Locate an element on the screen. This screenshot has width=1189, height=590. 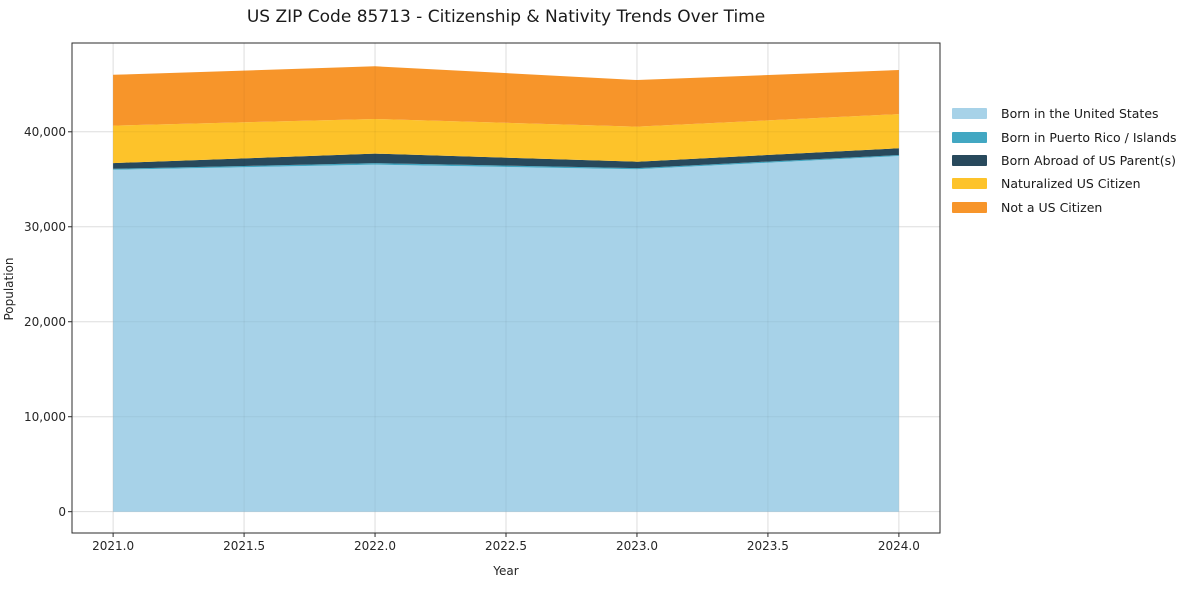
y-tick-label: 30,000 is located at coordinates (45, 226).